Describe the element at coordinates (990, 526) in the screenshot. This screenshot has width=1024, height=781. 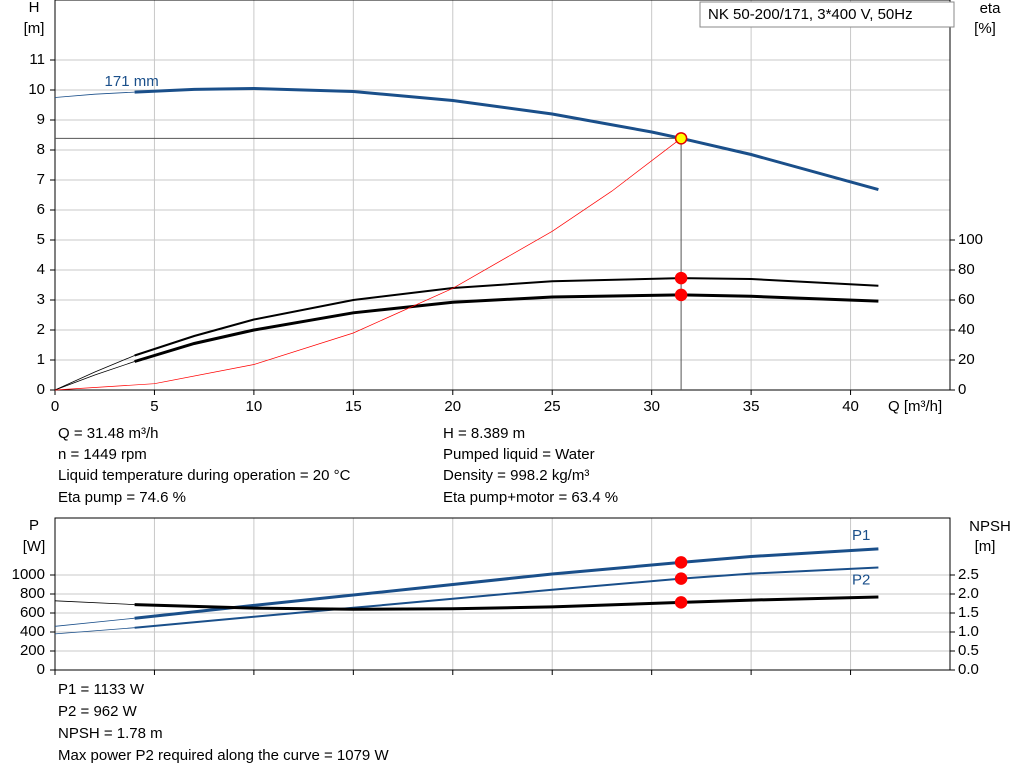
I see `y2-axis-label: NPSH` at that location.